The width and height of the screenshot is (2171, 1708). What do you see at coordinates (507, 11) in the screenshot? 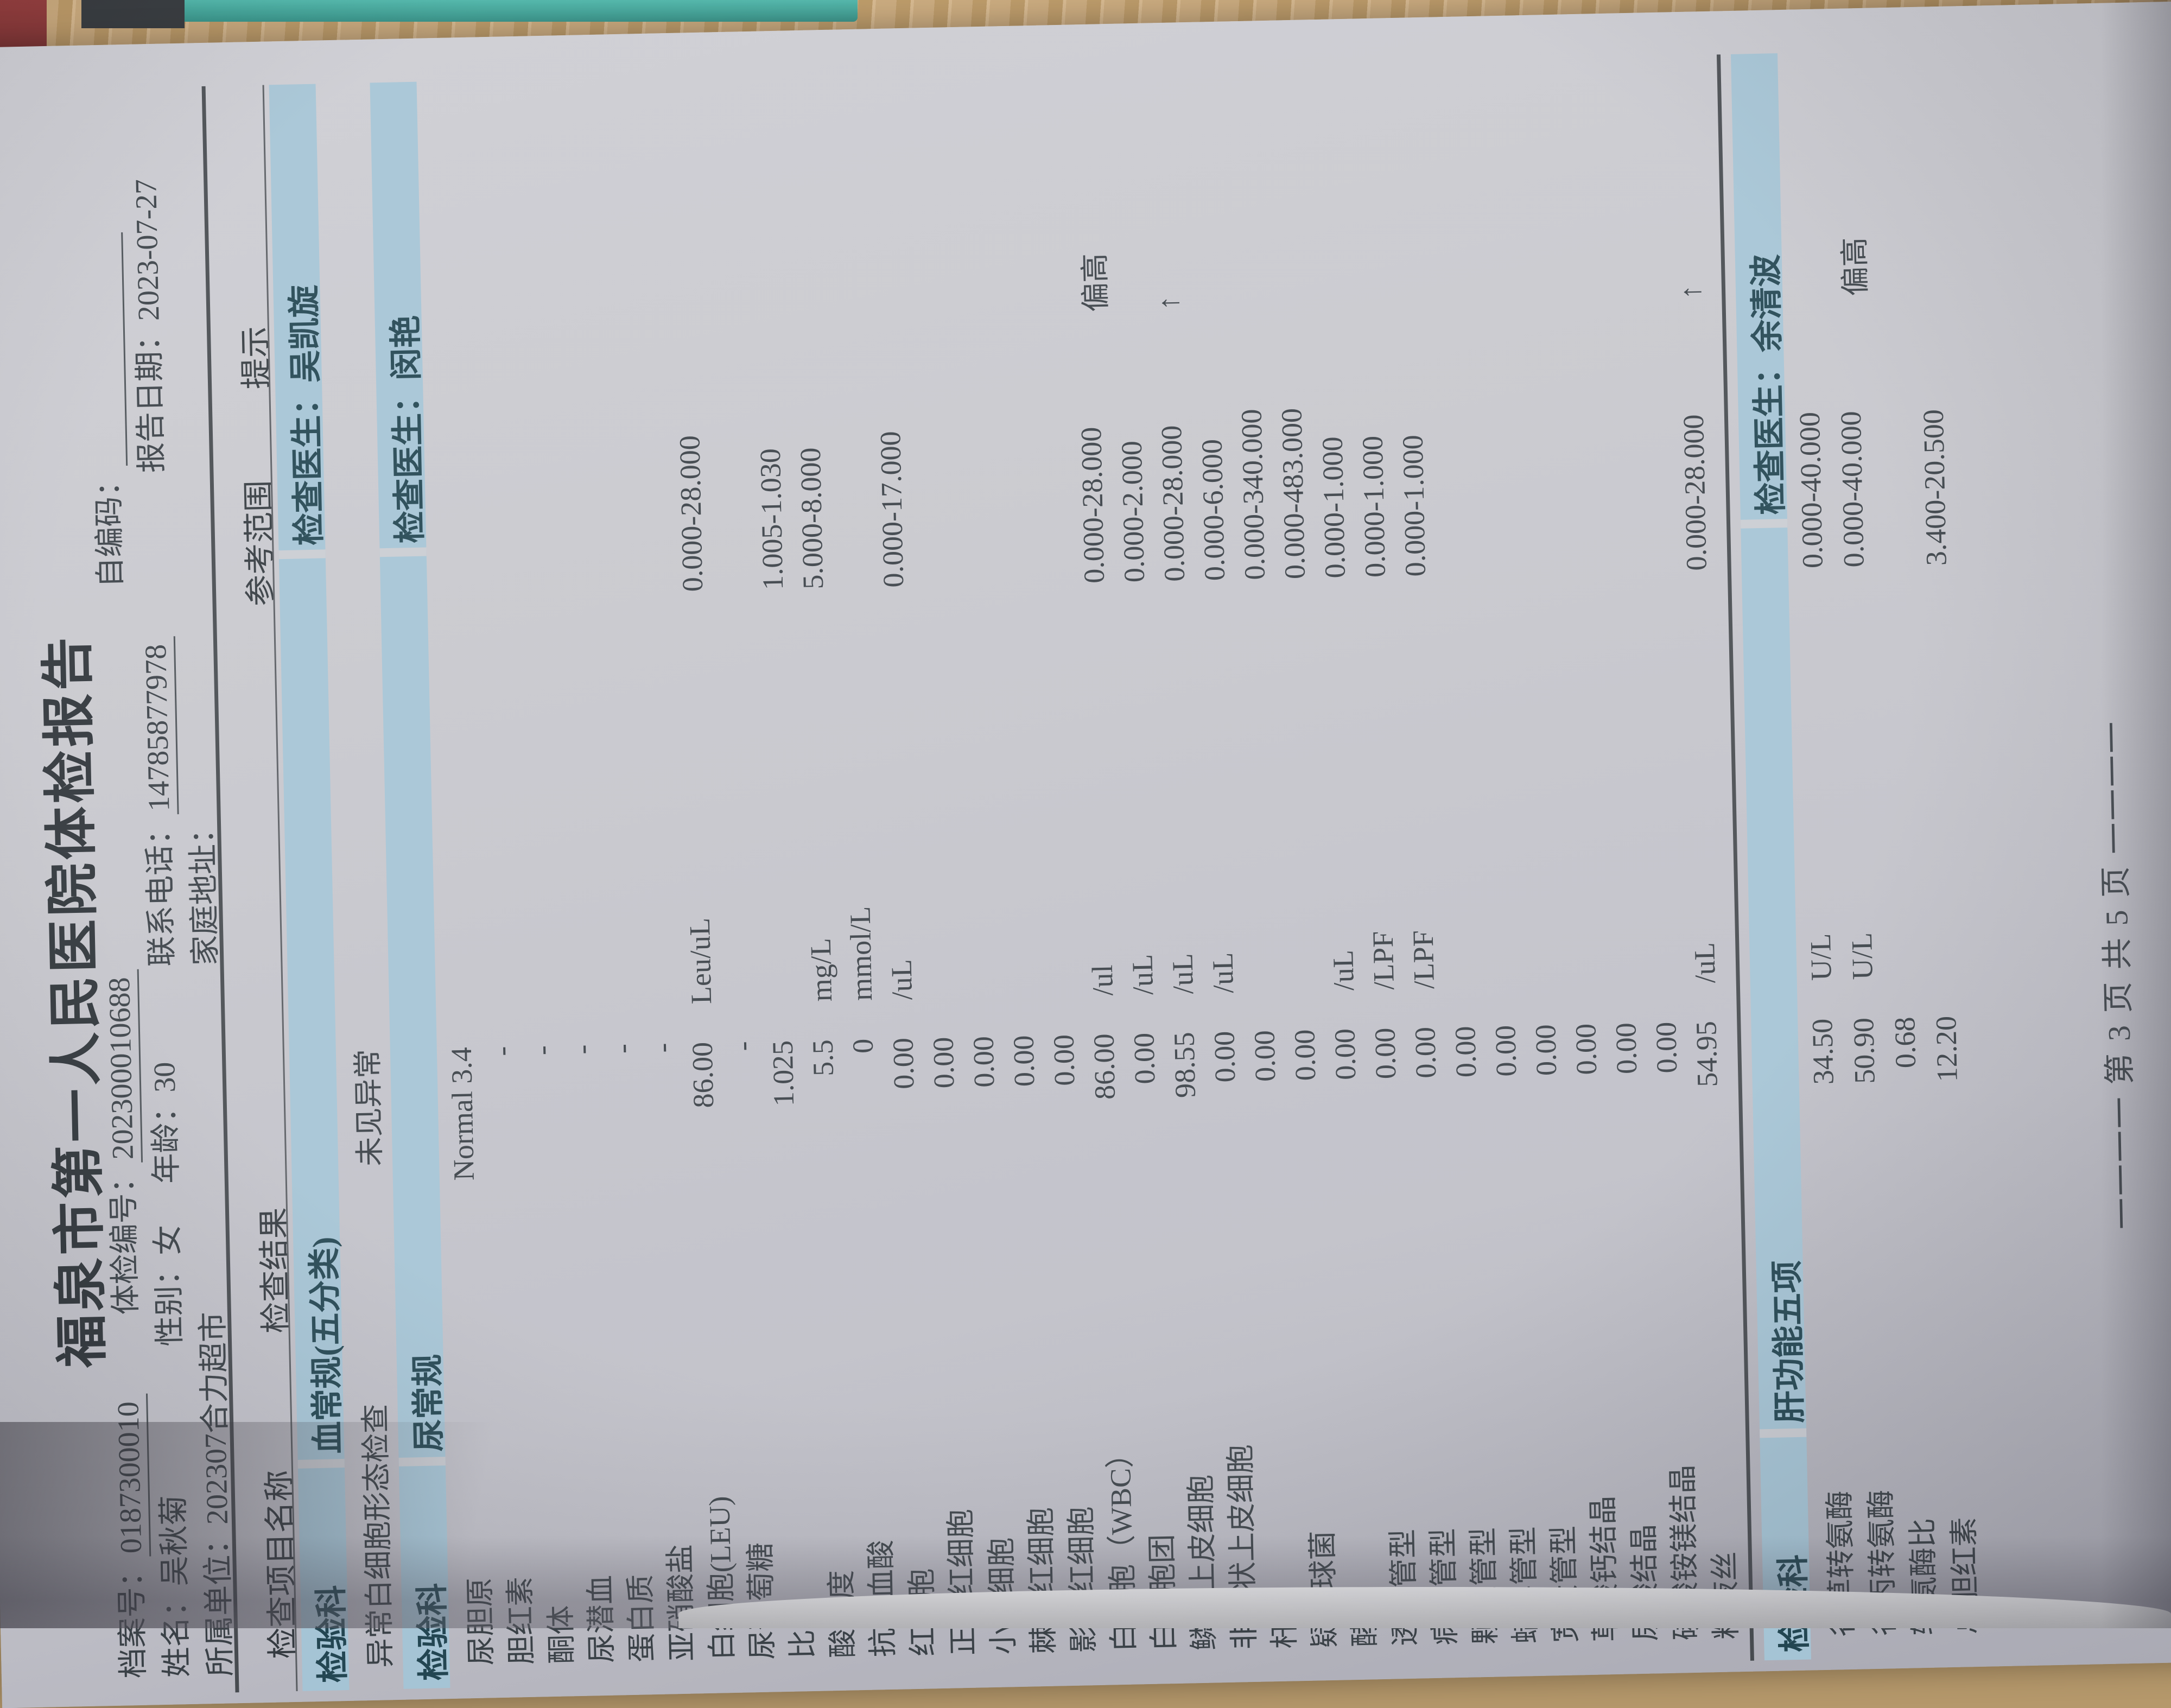
I see `teal-book-edge` at bounding box center [507, 11].